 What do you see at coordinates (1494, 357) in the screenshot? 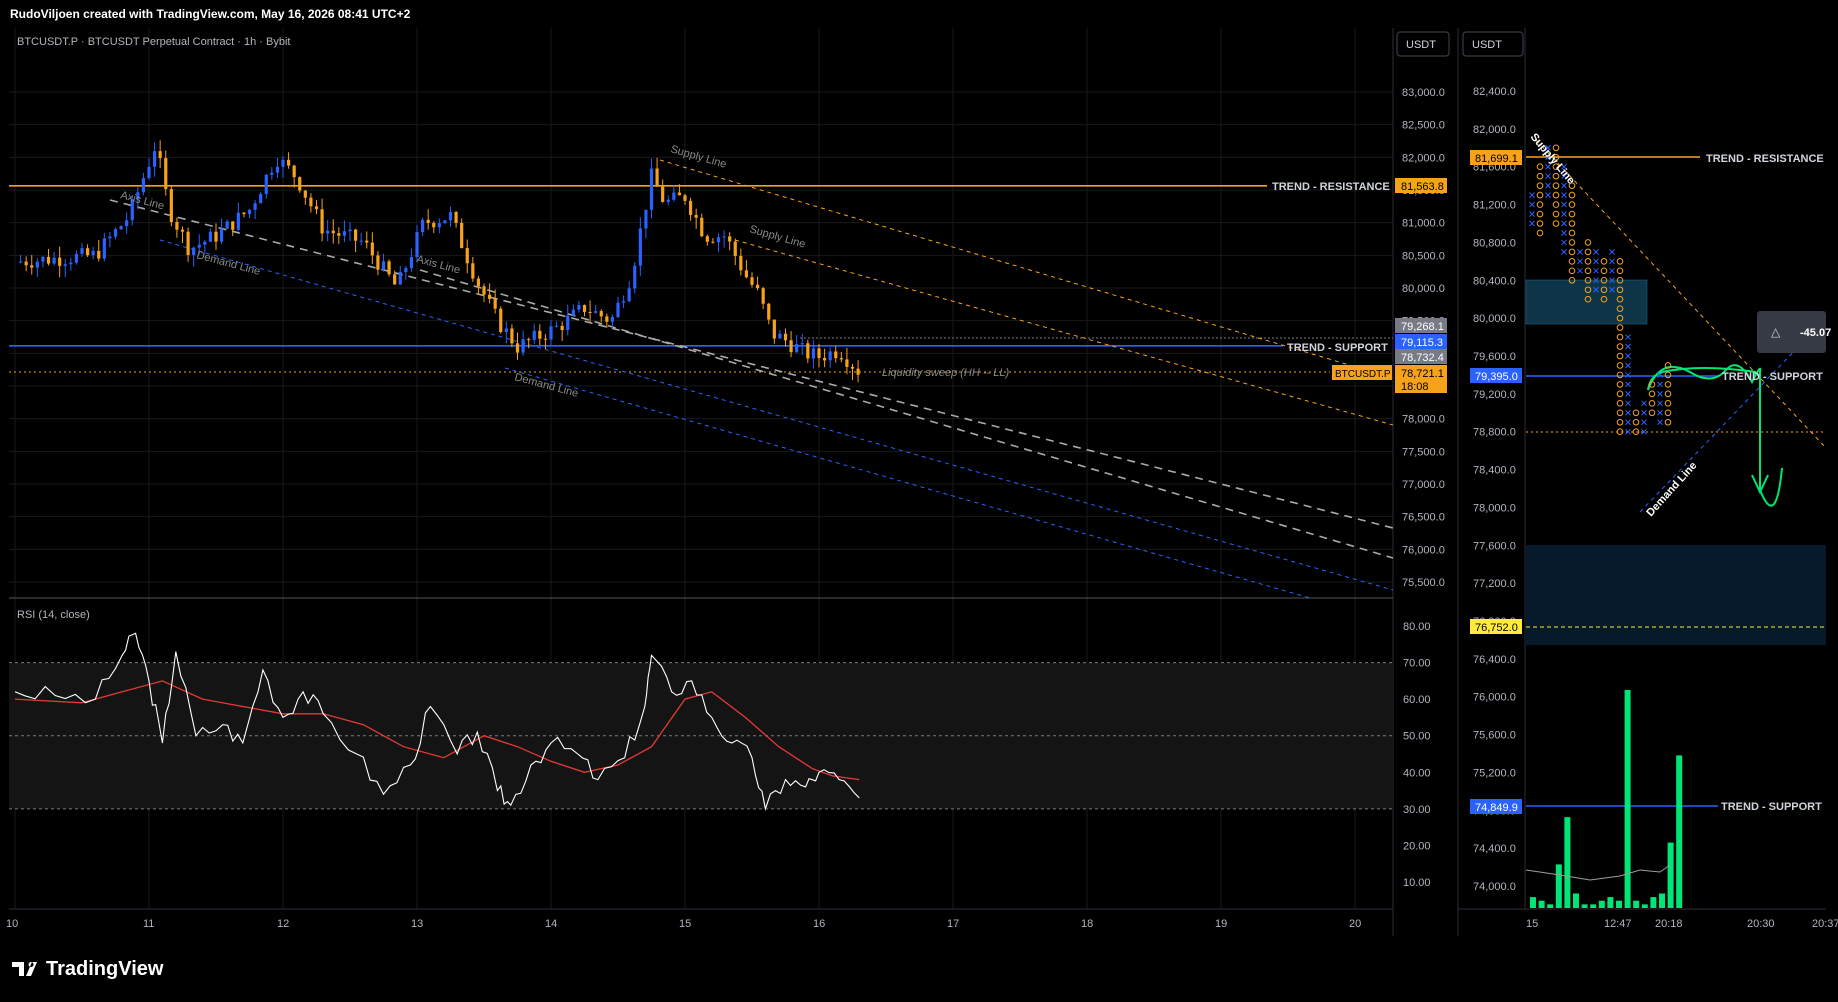
I see `side-price-tick-label: 79,600.0` at bounding box center [1494, 357].